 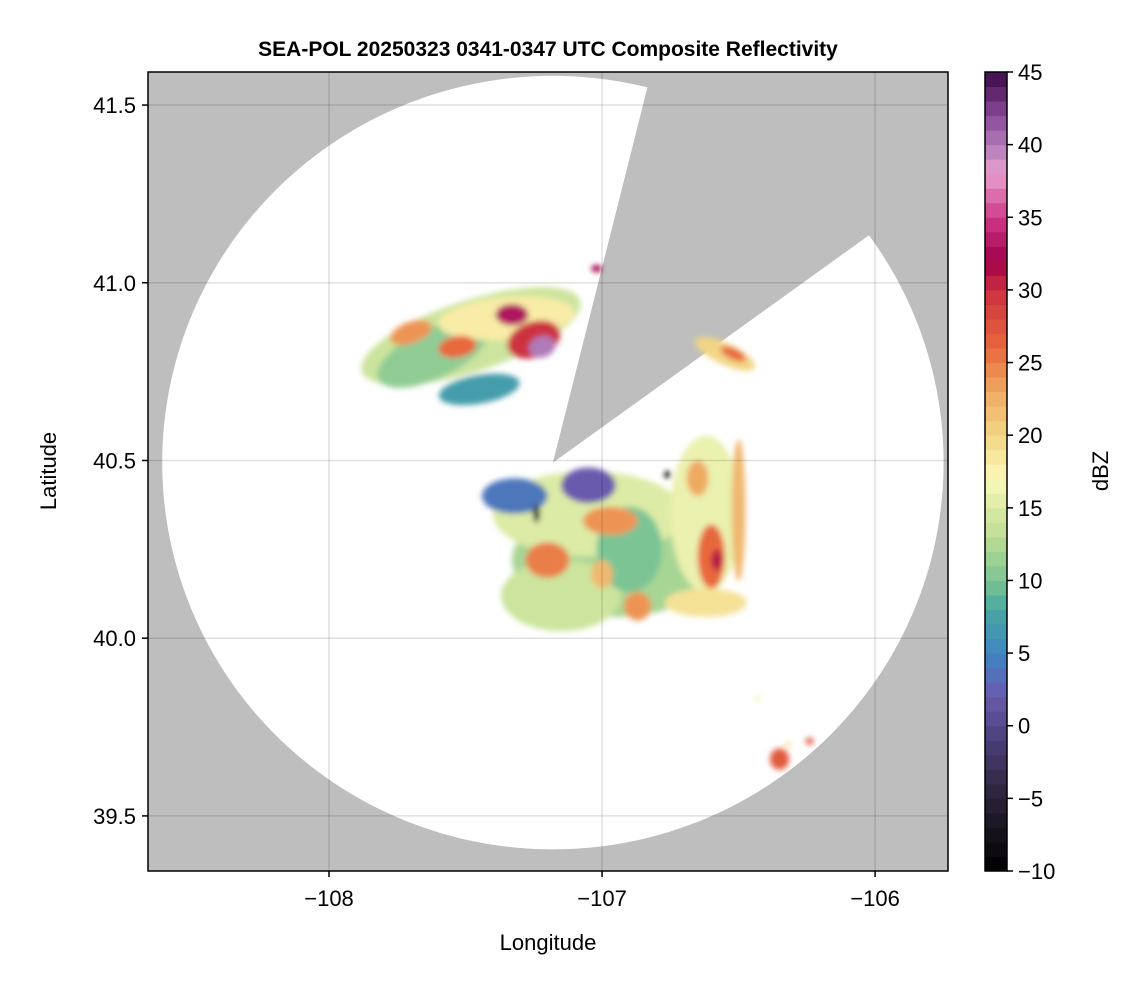 I want to click on colorbar-tick-label: 10, so click(x=1030, y=580).